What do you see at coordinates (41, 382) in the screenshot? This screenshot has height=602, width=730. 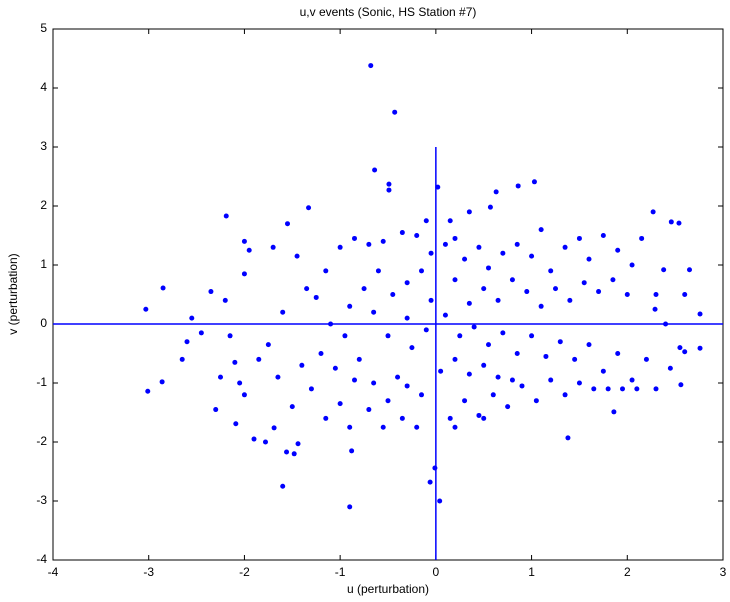 I see `y-tick-label: -1` at bounding box center [41, 382].